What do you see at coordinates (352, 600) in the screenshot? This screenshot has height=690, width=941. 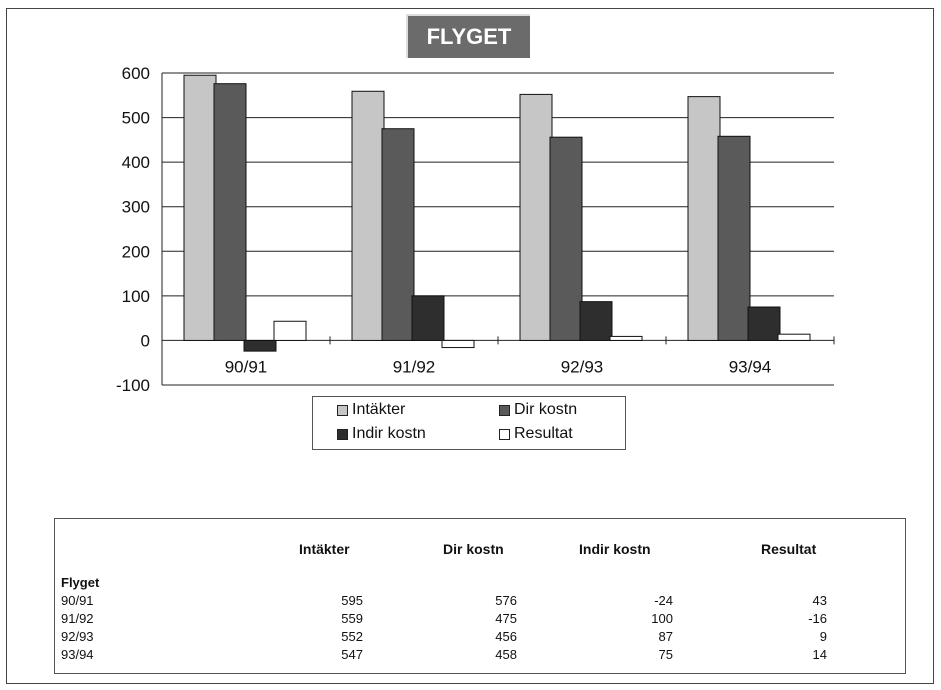 I see `cell-intakter: 595` at bounding box center [352, 600].